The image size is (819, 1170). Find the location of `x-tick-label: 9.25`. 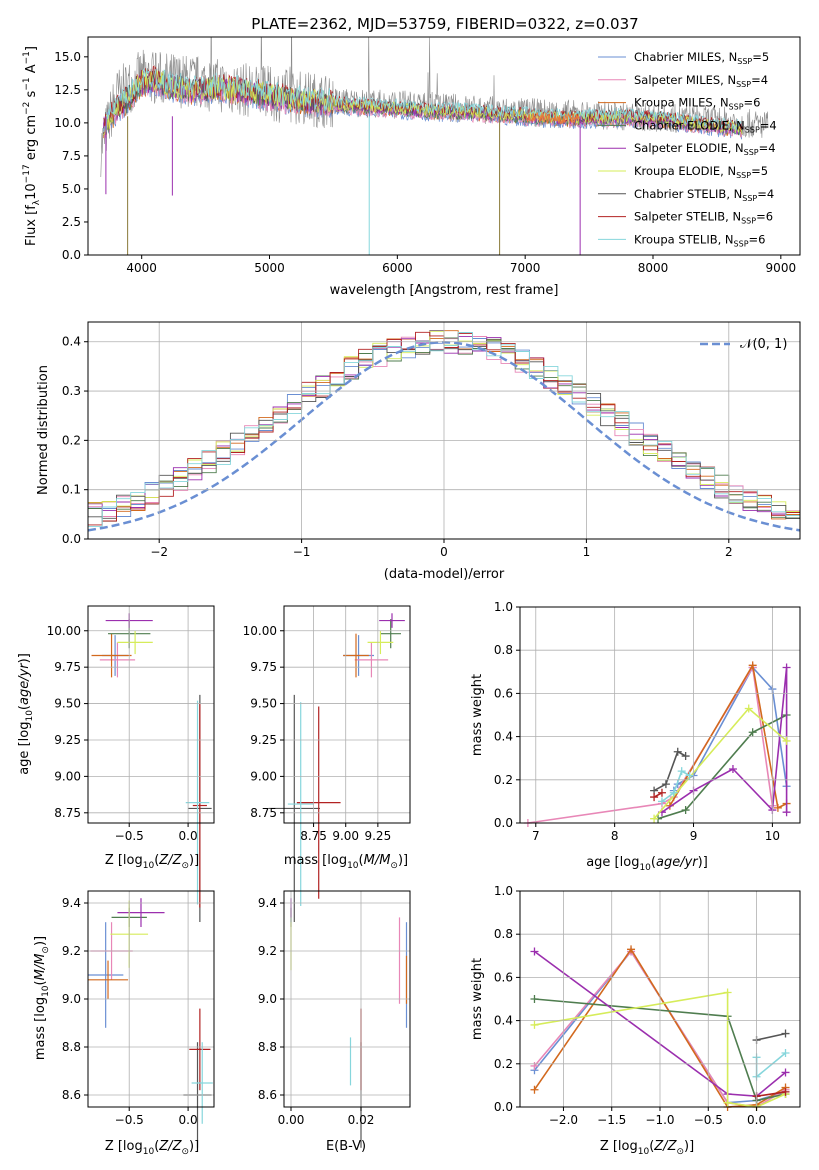

x-tick-label: 9.25 is located at coordinates (377, 836).